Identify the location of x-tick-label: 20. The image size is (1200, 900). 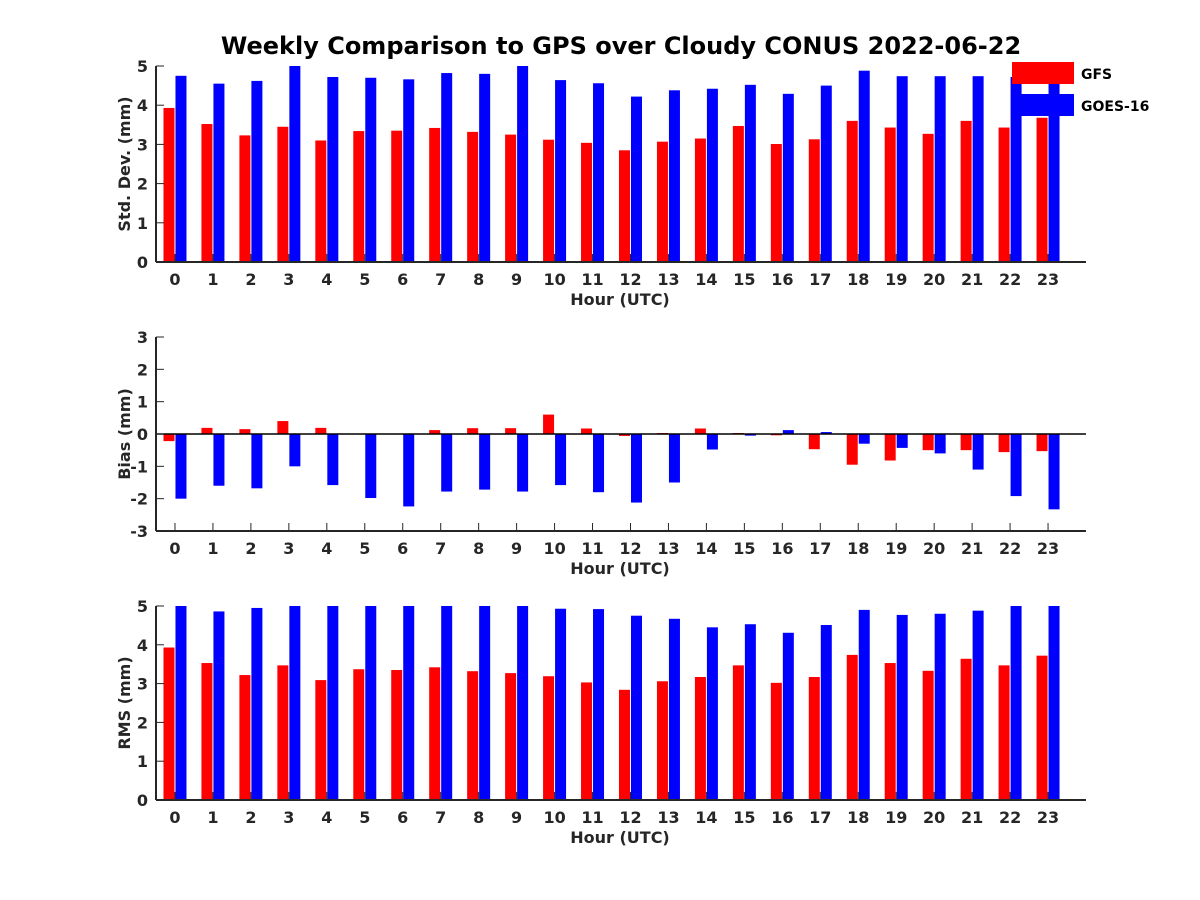
(934, 817).